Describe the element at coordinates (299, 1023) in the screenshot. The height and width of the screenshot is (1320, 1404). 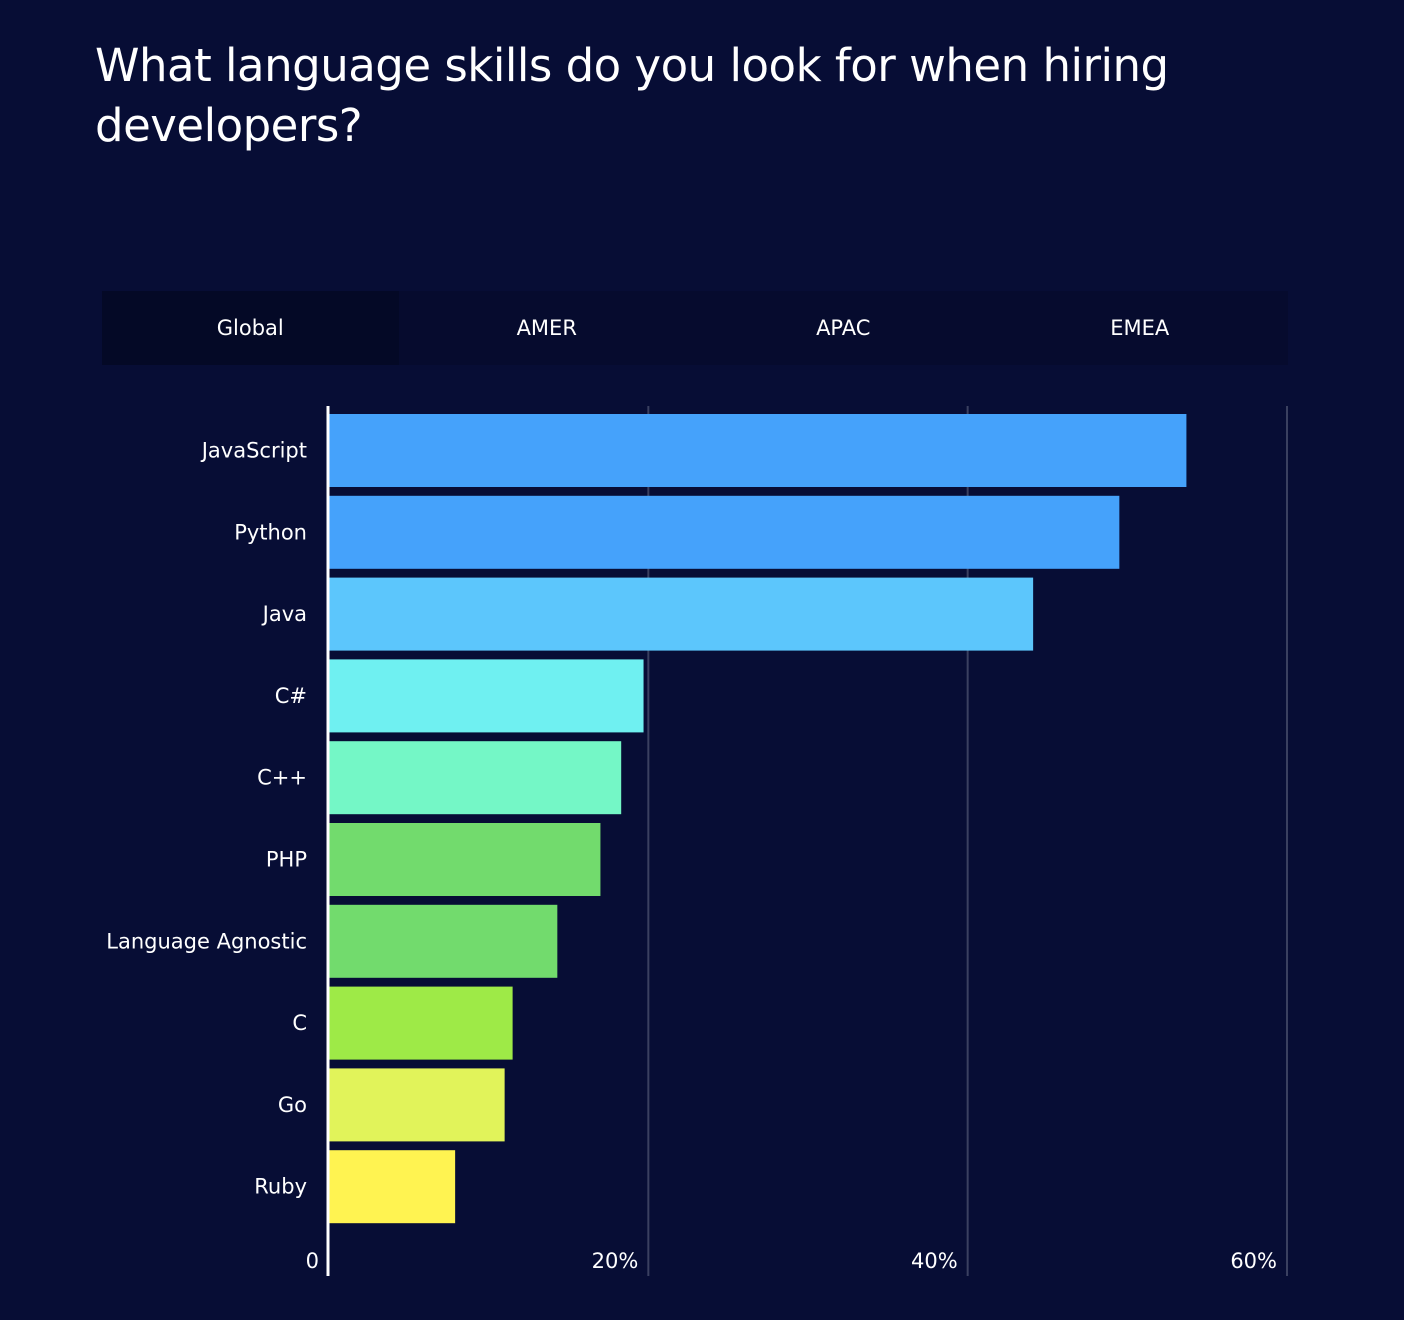
I see `category-label: C` at that location.